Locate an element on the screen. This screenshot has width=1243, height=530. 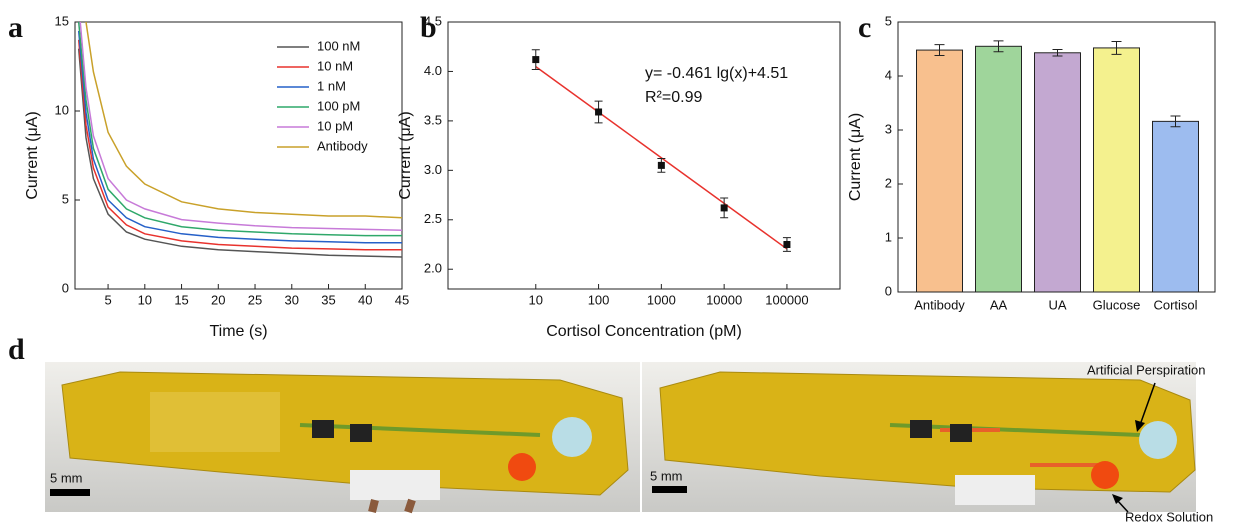
panel-label: b is located at coordinates (428, 27).